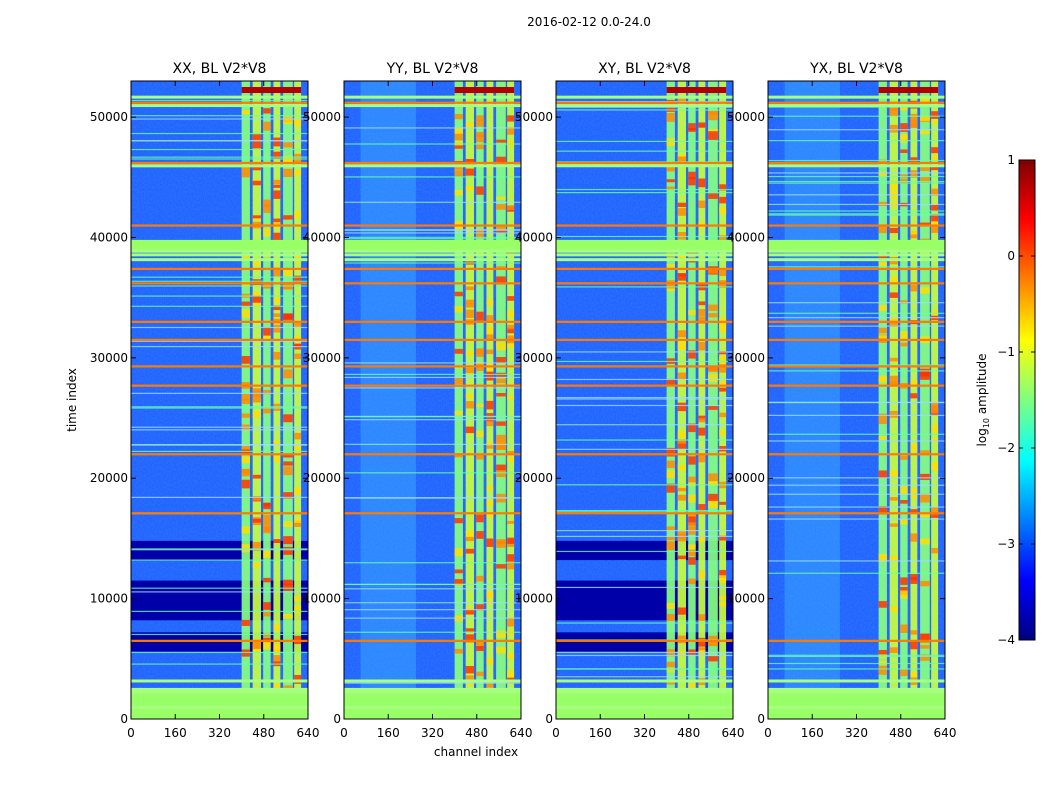  Describe the element at coordinates (476, 752) in the screenshot. I see `x-axis-label: channel index` at that location.